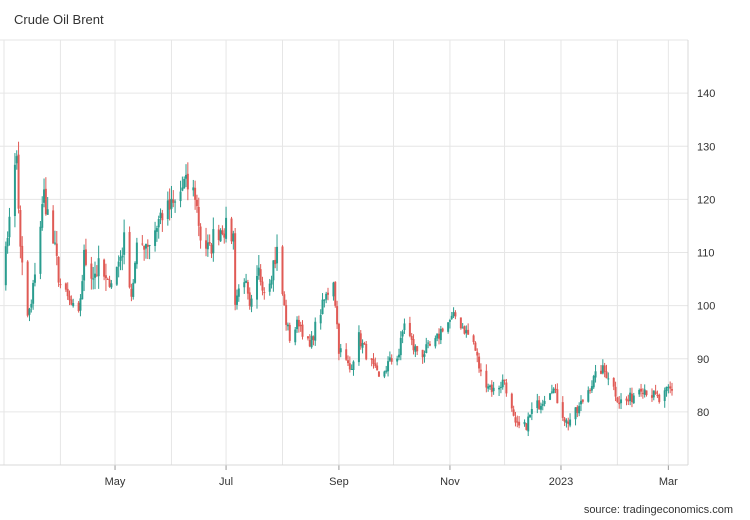  I want to click on y-tick-label: 140, so click(706, 94).